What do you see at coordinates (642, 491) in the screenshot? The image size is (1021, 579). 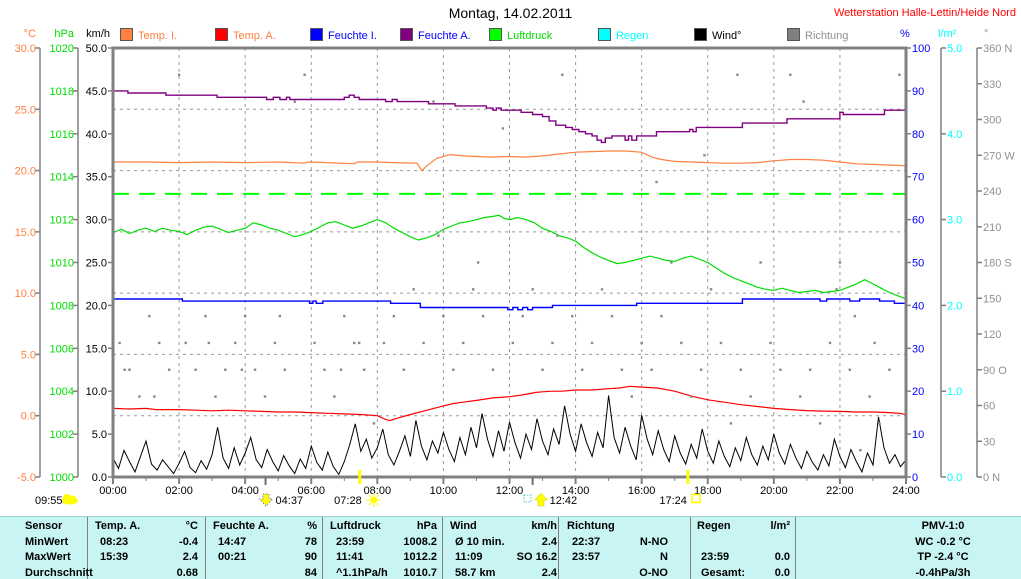 I see `time-label: 16:00` at bounding box center [642, 491].